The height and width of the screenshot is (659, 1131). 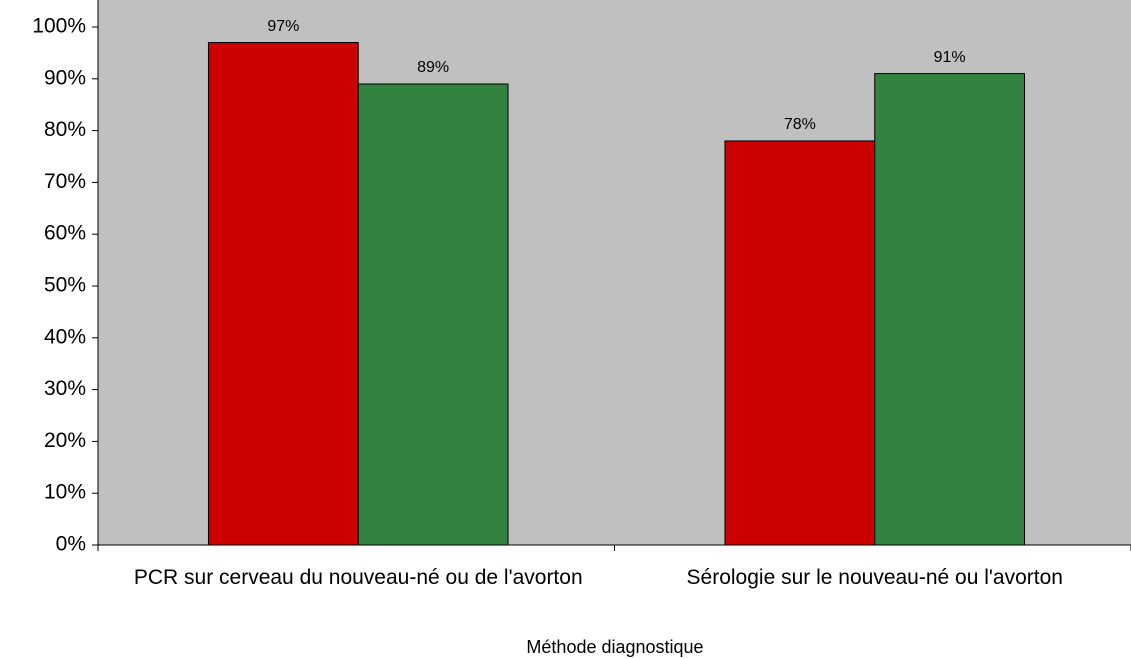 I want to click on x-tick-label: Sérologie sur le nouveau-né ou l'avorton, so click(x=874, y=577).